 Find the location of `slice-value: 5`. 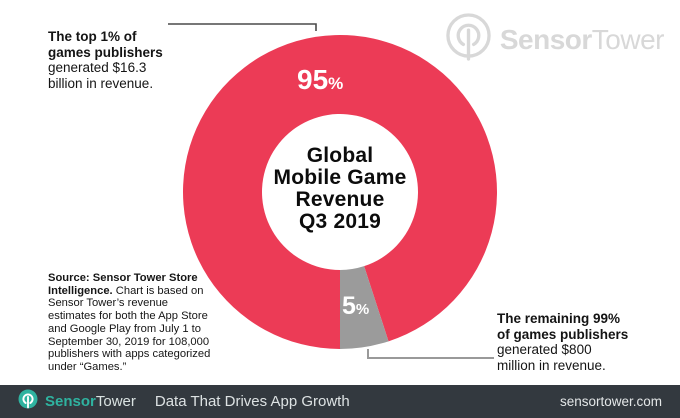

slice-value: 5 is located at coordinates (349, 306).